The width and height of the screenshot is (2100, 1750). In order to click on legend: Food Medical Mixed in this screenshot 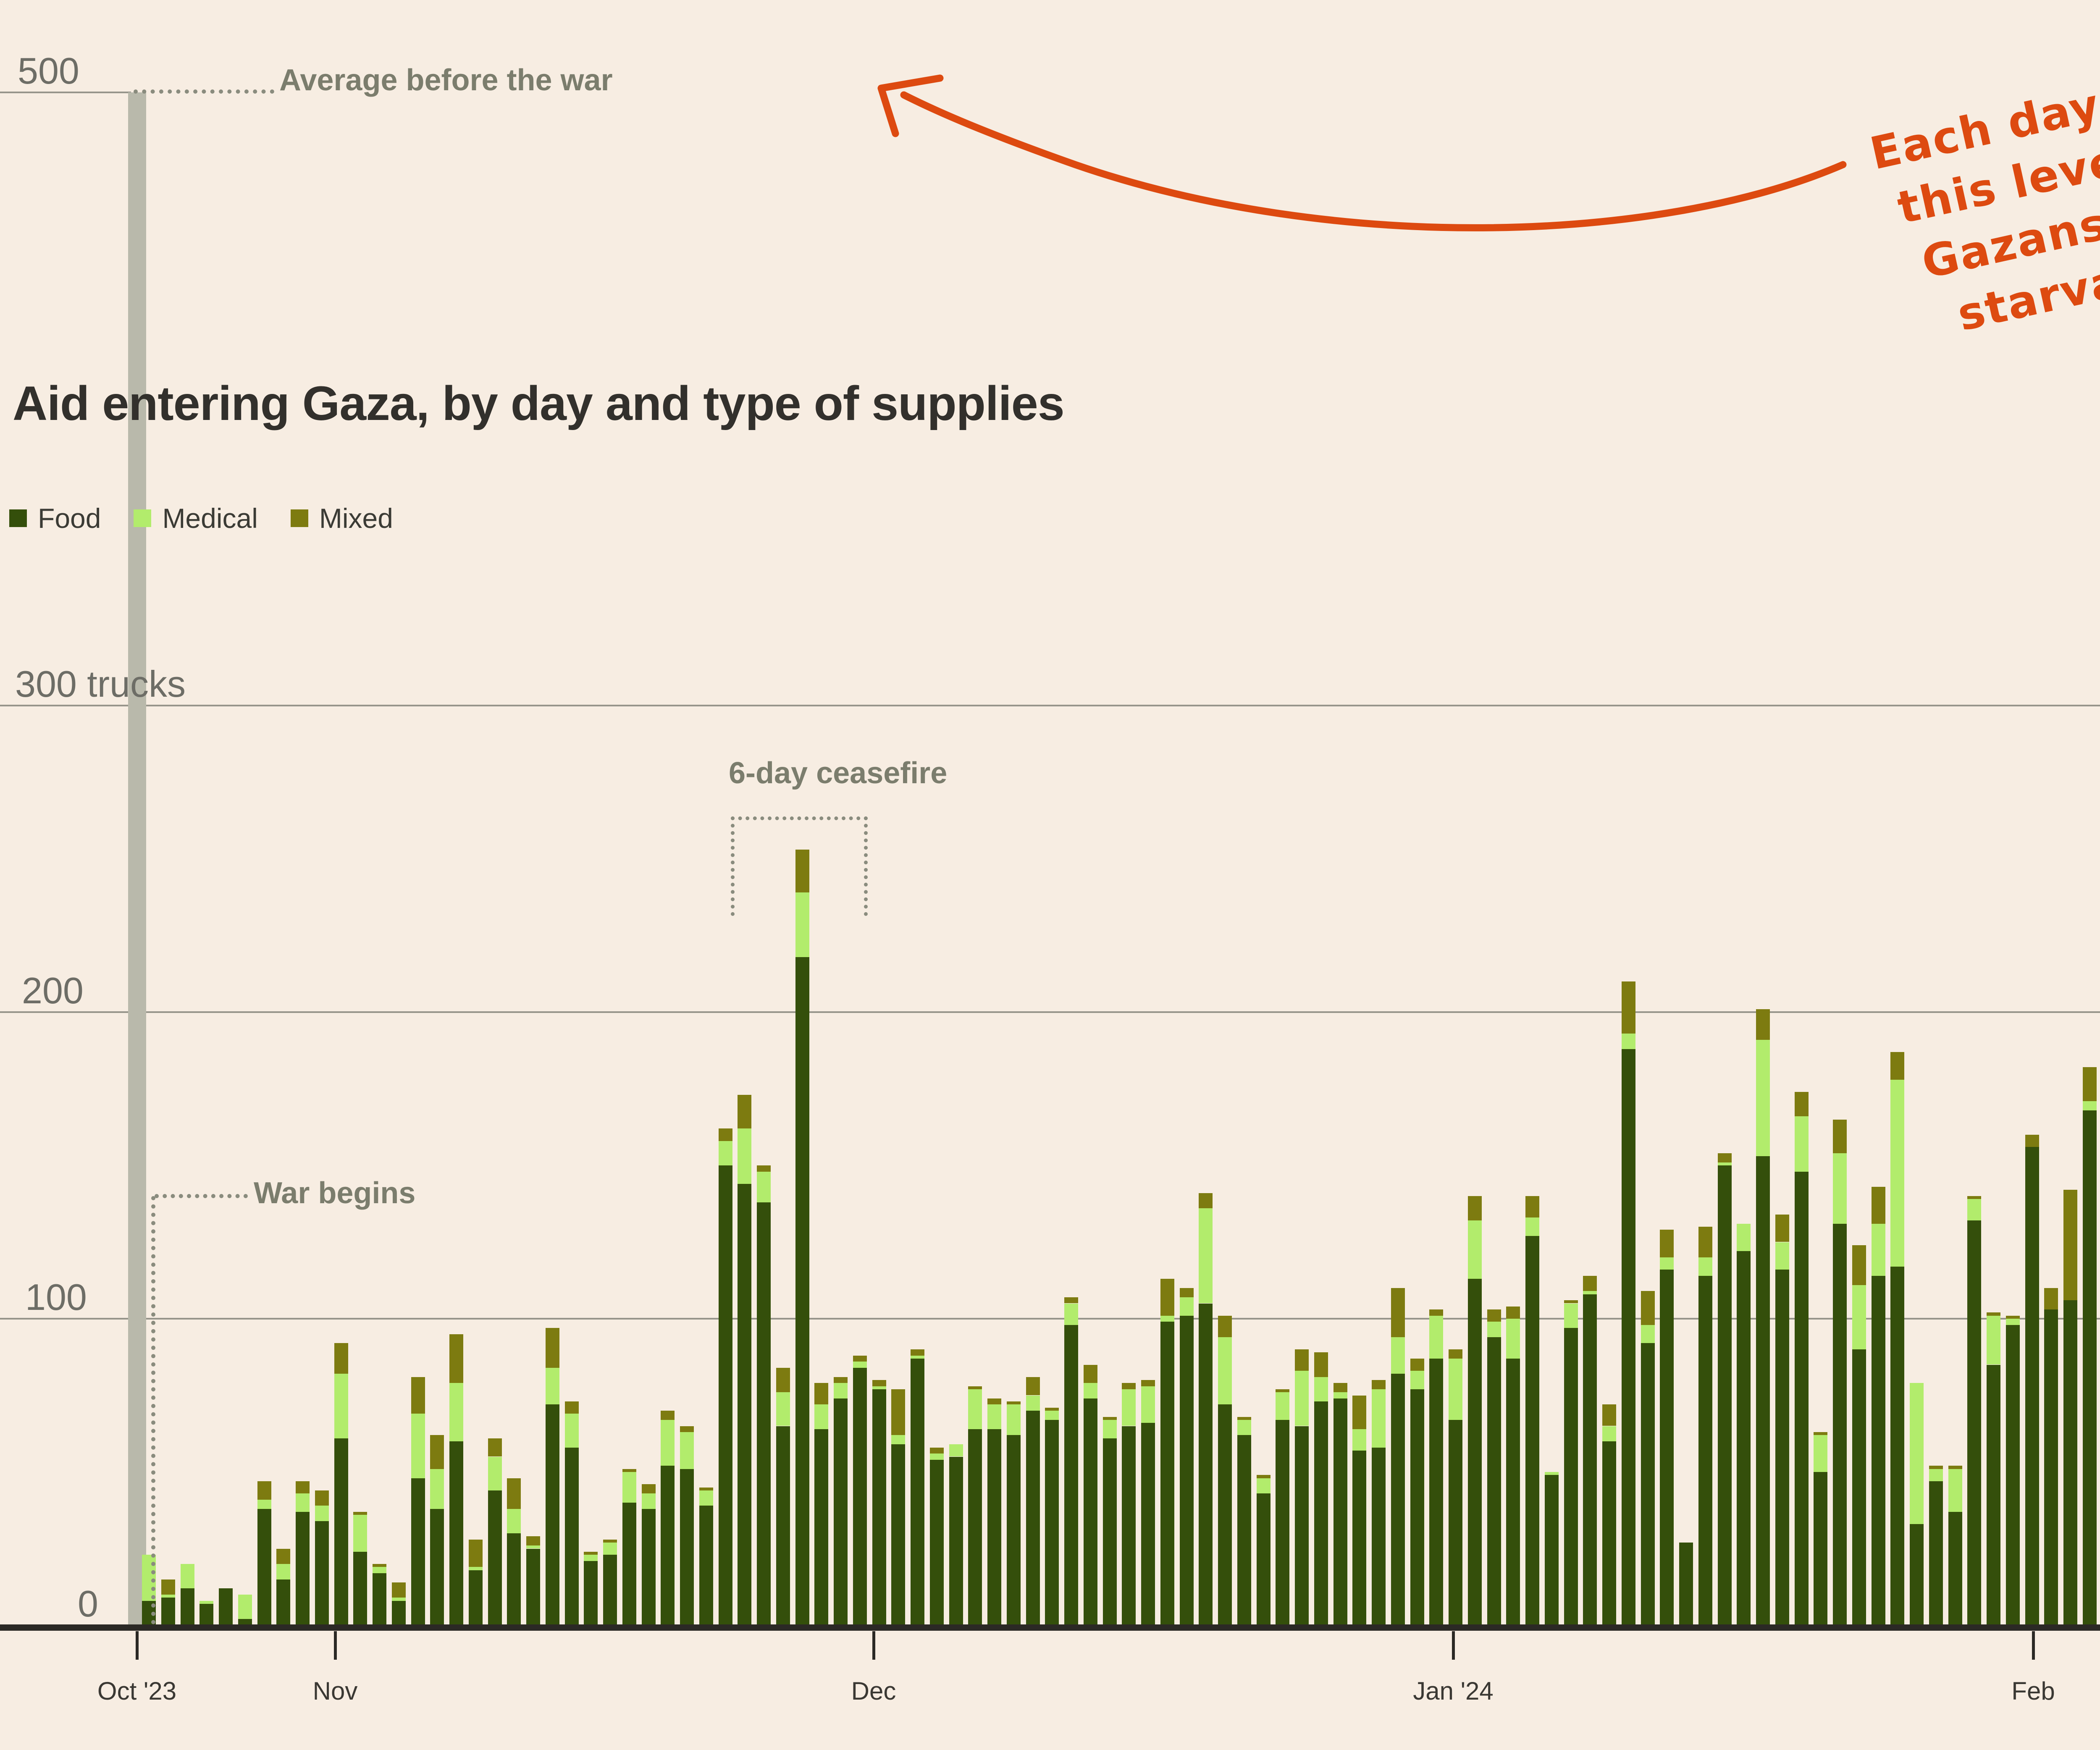, I will do `click(201, 518)`.